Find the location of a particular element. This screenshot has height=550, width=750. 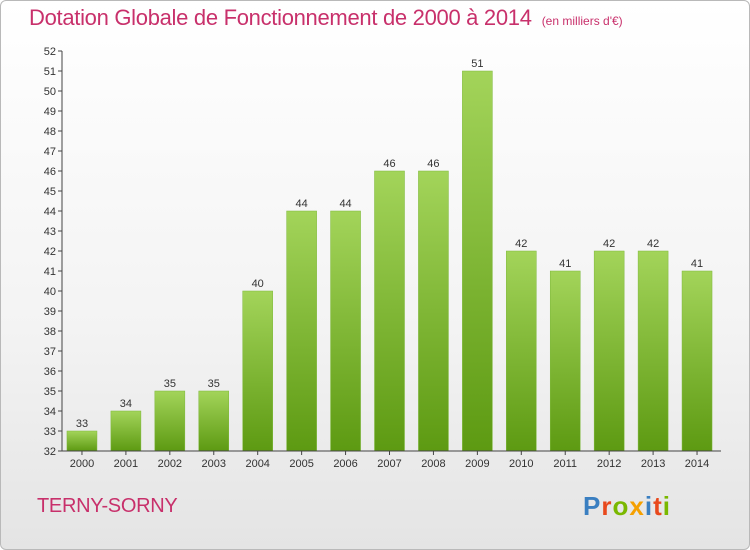

bar-2006 is located at coordinates (345, 331).